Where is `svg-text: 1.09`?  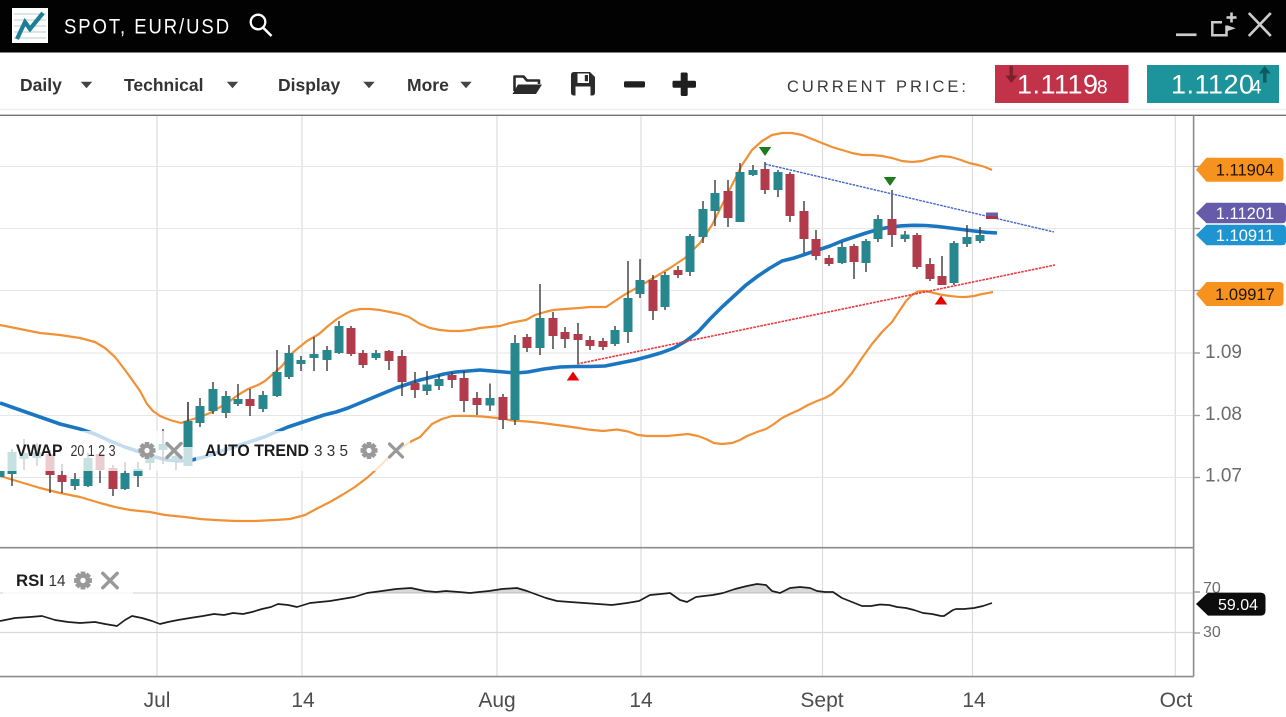
svg-text: 1.09 is located at coordinates (1223, 352).